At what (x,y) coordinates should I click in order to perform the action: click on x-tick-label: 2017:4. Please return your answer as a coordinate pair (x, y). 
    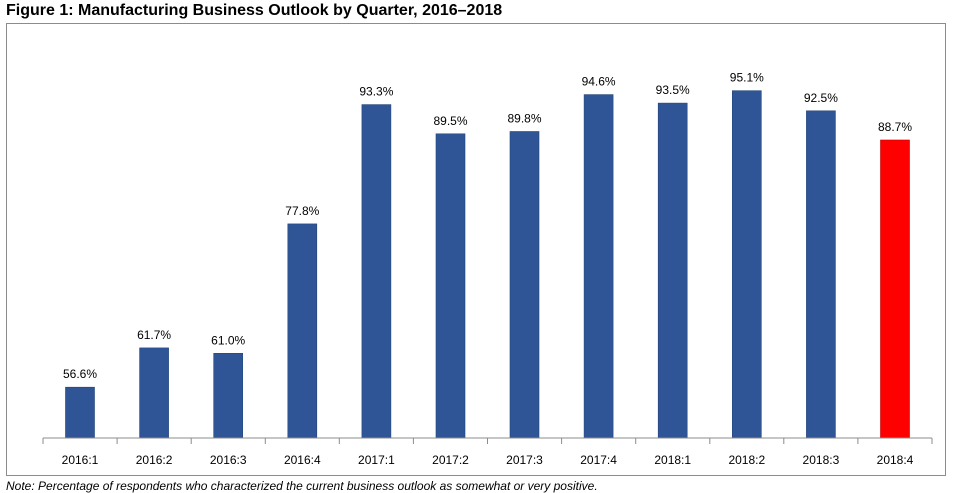
    Looking at the image, I should click on (598, 460).